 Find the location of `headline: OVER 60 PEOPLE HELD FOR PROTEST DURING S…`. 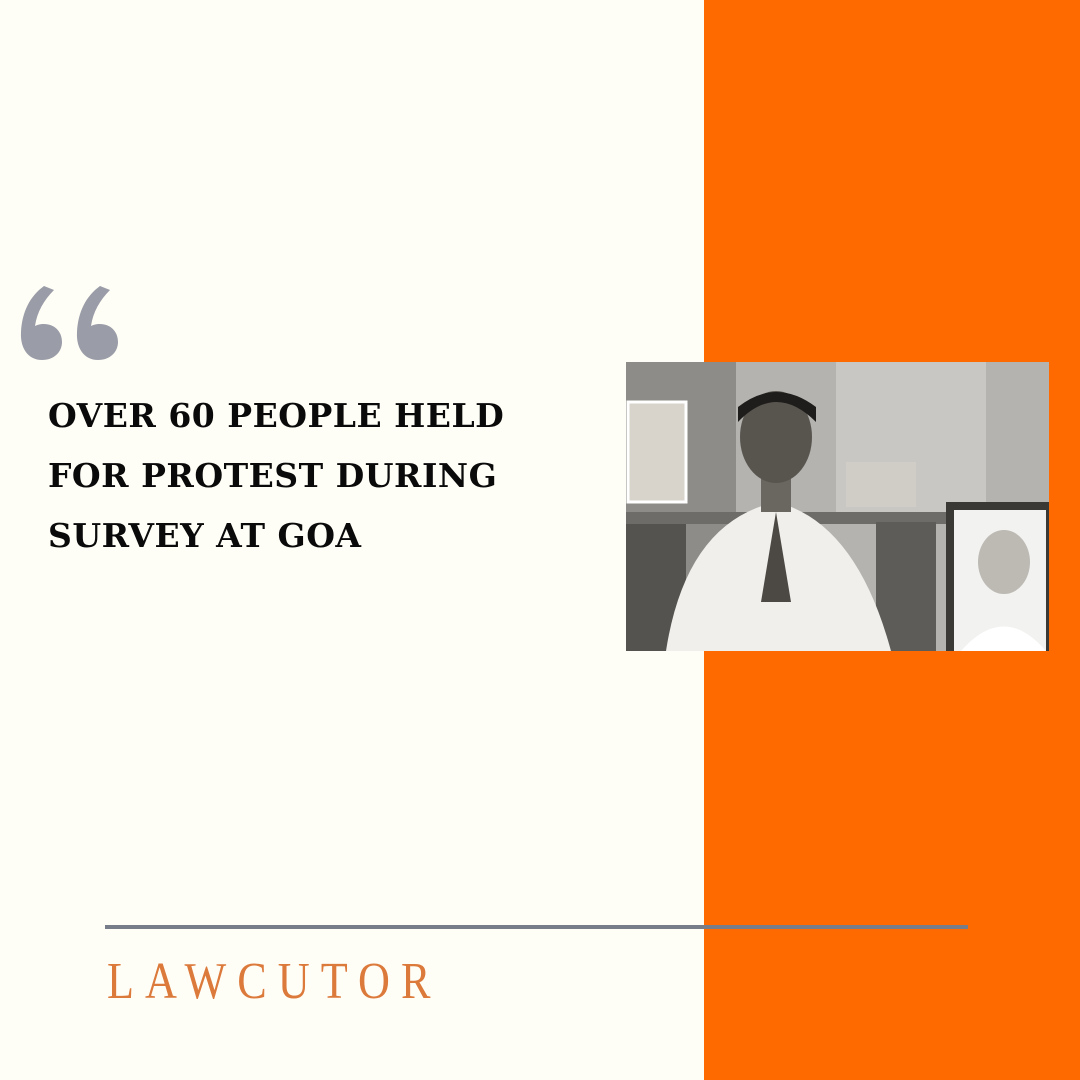

headline: OVER 60 PEOPLE HELD FOR PROTEST DURING S… is located at coordinates (276, 476).